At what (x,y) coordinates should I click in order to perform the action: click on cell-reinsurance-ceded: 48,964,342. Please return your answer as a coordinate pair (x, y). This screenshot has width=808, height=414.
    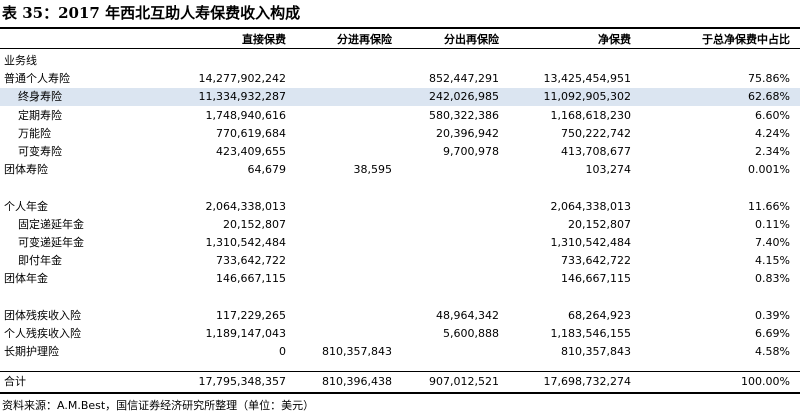
    Looking at the image, I should click on (467, 315).